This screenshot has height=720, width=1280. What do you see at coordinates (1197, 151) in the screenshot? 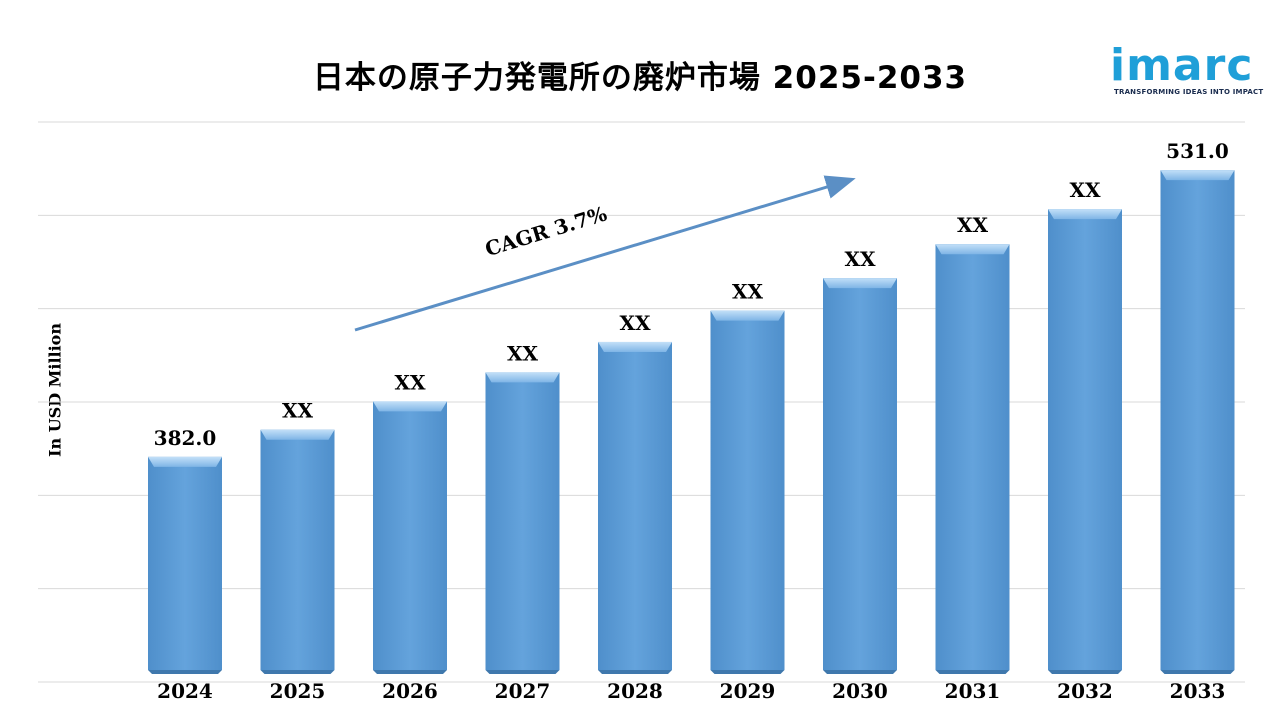
I see `data-label-2033: 531.0` at bounding box center [1197, 151].